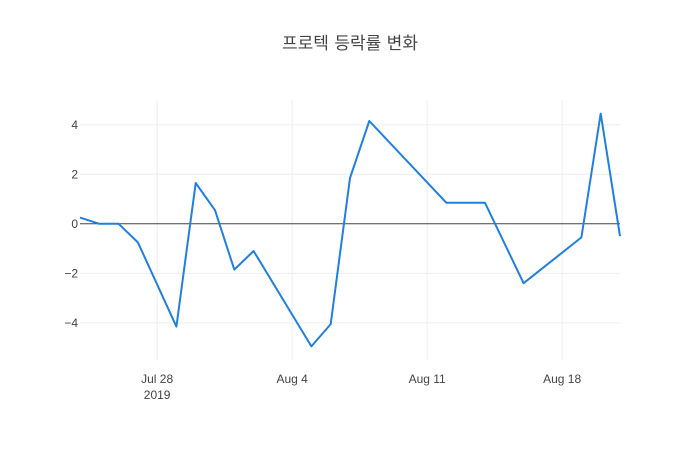  Describe the element at coordinates (350, 44) in the screenshot. I see `chart-title: 프로텍 등락률 변화` at that location.